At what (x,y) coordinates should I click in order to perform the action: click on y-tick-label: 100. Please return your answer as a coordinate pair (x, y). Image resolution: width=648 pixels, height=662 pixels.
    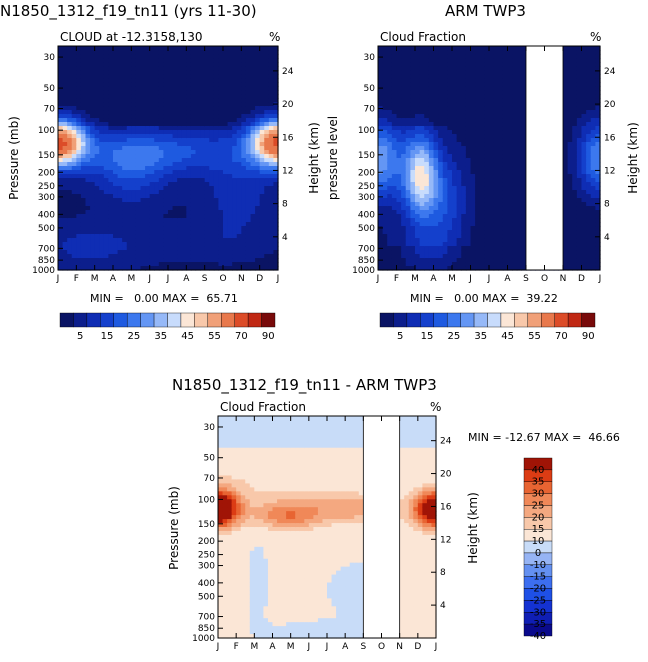
    Looking at the image, I should click on (46, 131).